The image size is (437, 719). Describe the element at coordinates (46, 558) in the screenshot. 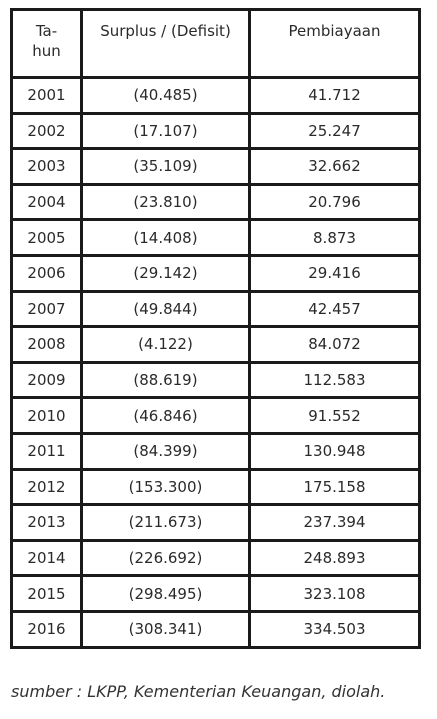

I see `year-cell: 2014` at that location.